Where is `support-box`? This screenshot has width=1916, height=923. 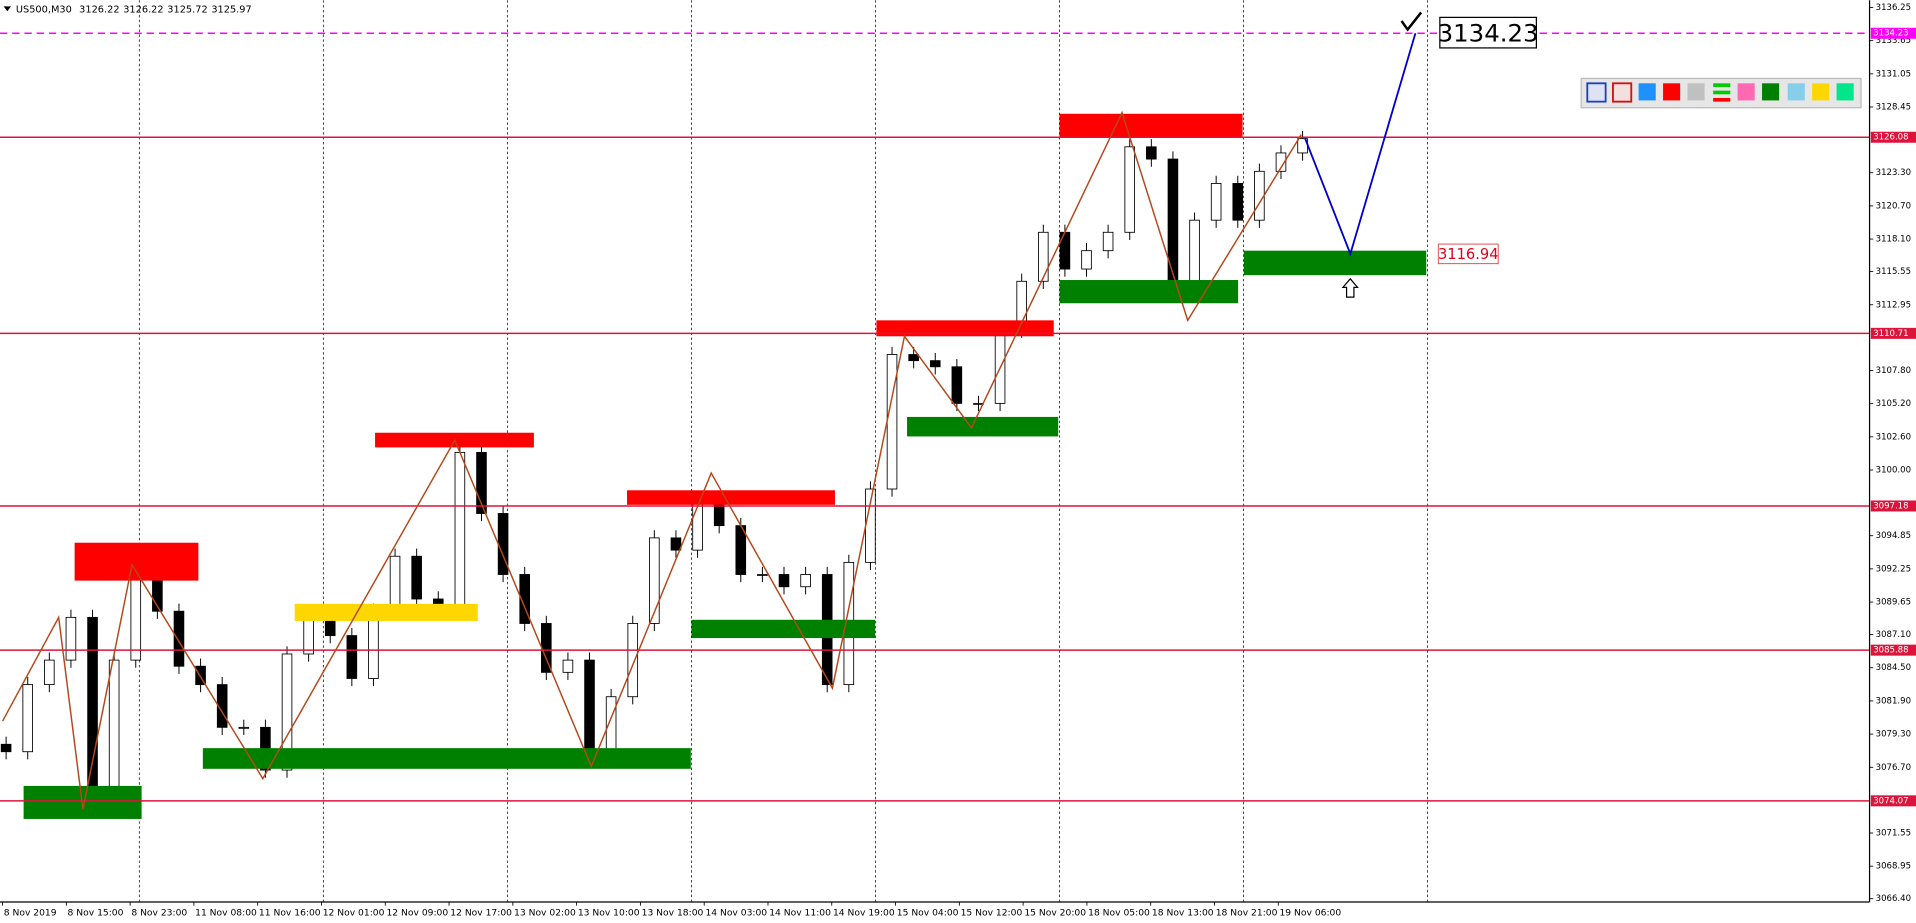 support-box is located at coordinates (1468, 254).